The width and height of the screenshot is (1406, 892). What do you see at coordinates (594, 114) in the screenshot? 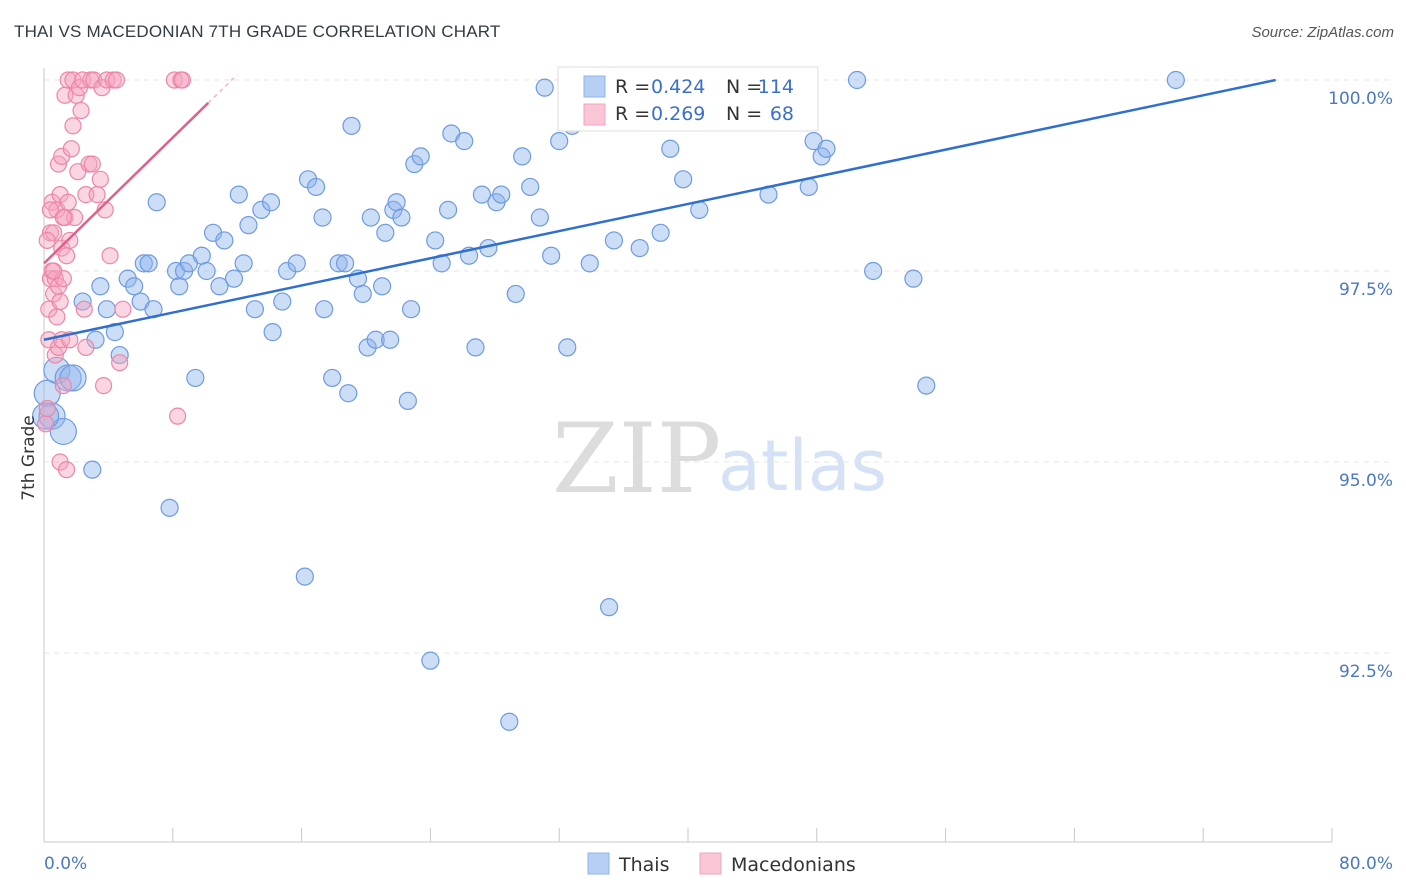
I see `legend-swatch-macedonians` at bounding box center [594, 114].